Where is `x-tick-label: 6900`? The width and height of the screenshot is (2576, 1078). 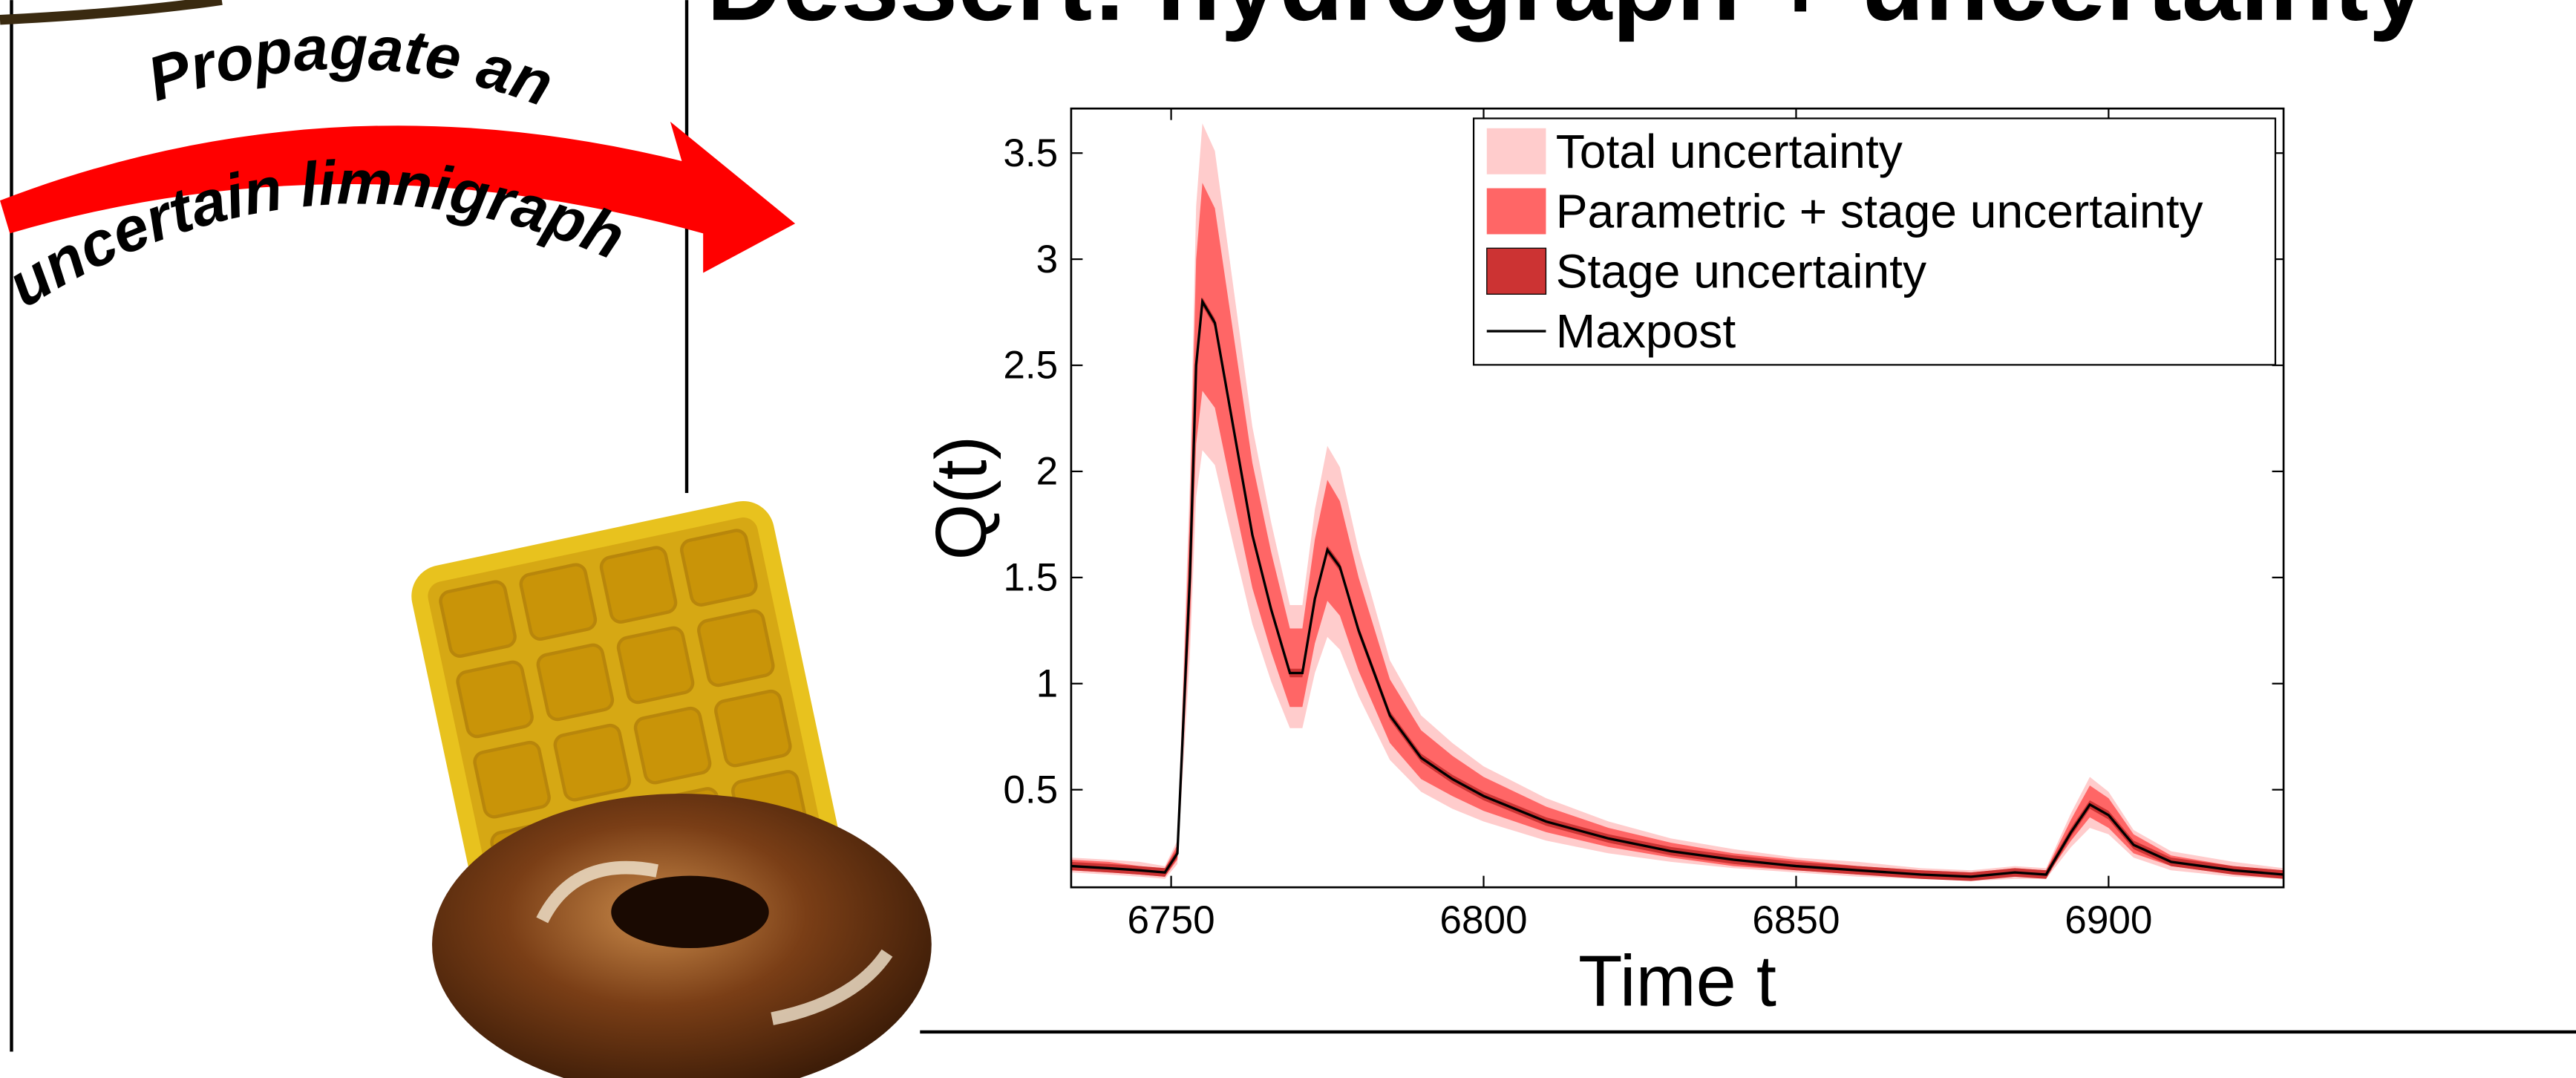
x-tick-label: 6900 is located at coordinates (2108, 920).